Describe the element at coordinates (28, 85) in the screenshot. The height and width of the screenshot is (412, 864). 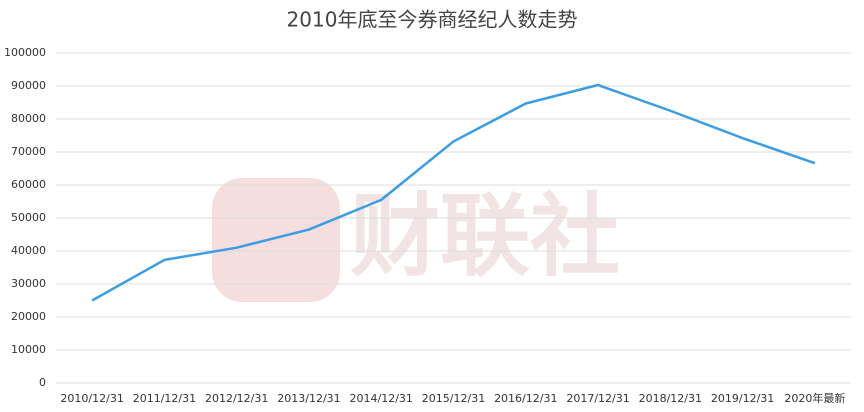
I see `y-tick-label: 90000` at that location.